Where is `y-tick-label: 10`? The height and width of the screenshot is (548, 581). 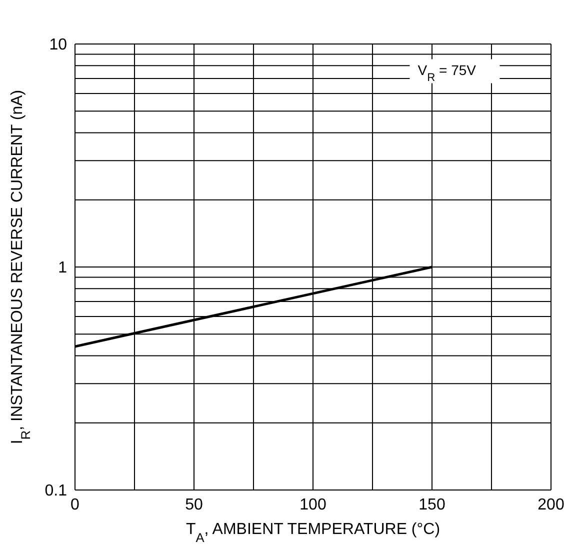 y-tick-label: 10 is located at coordinates (58, 45).